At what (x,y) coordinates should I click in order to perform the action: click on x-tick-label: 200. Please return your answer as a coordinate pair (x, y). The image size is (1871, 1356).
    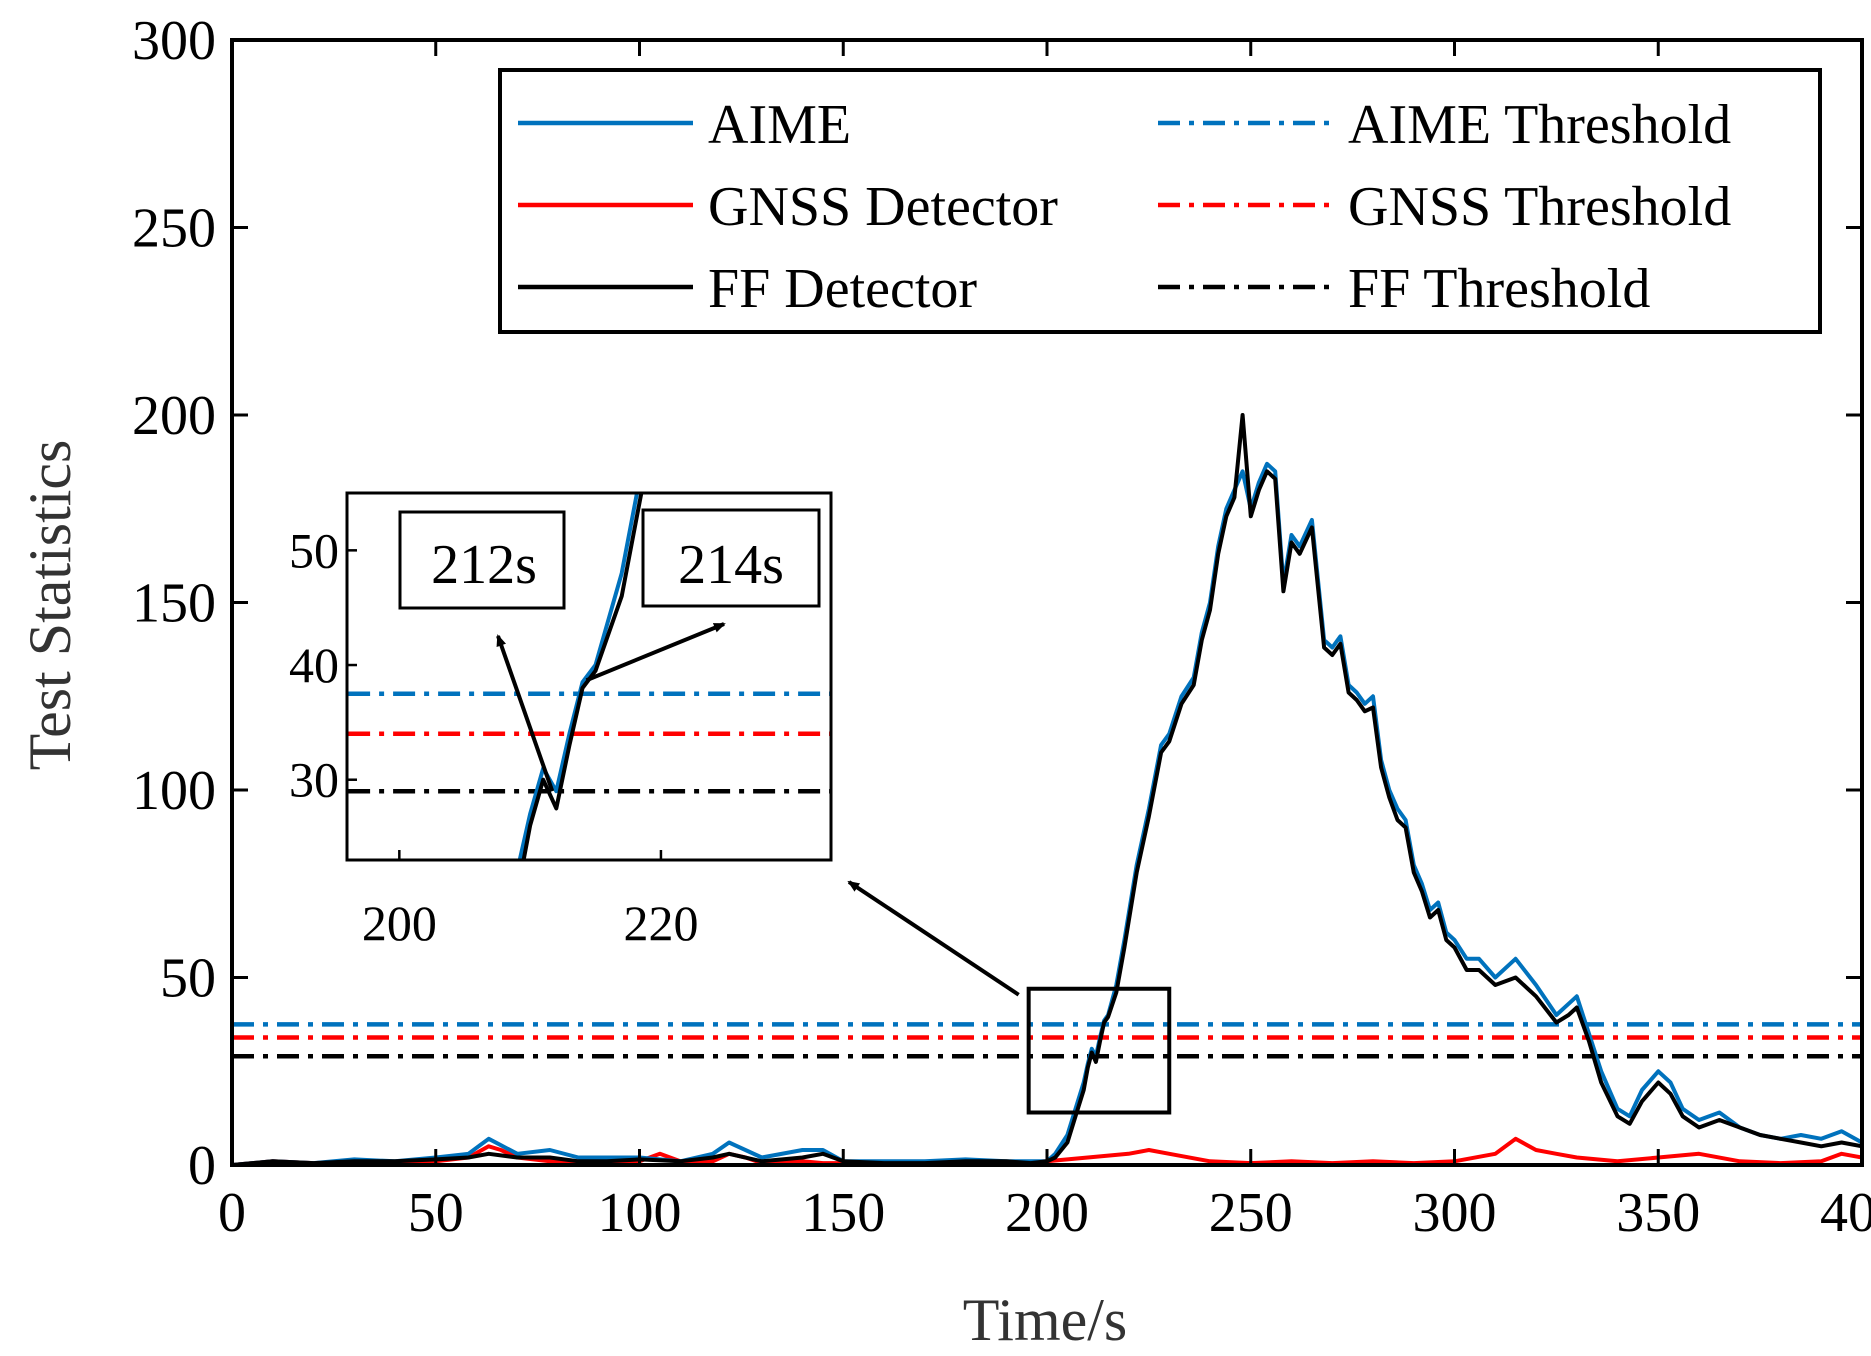
    Looking at the image, I should click on (1047, 1213).